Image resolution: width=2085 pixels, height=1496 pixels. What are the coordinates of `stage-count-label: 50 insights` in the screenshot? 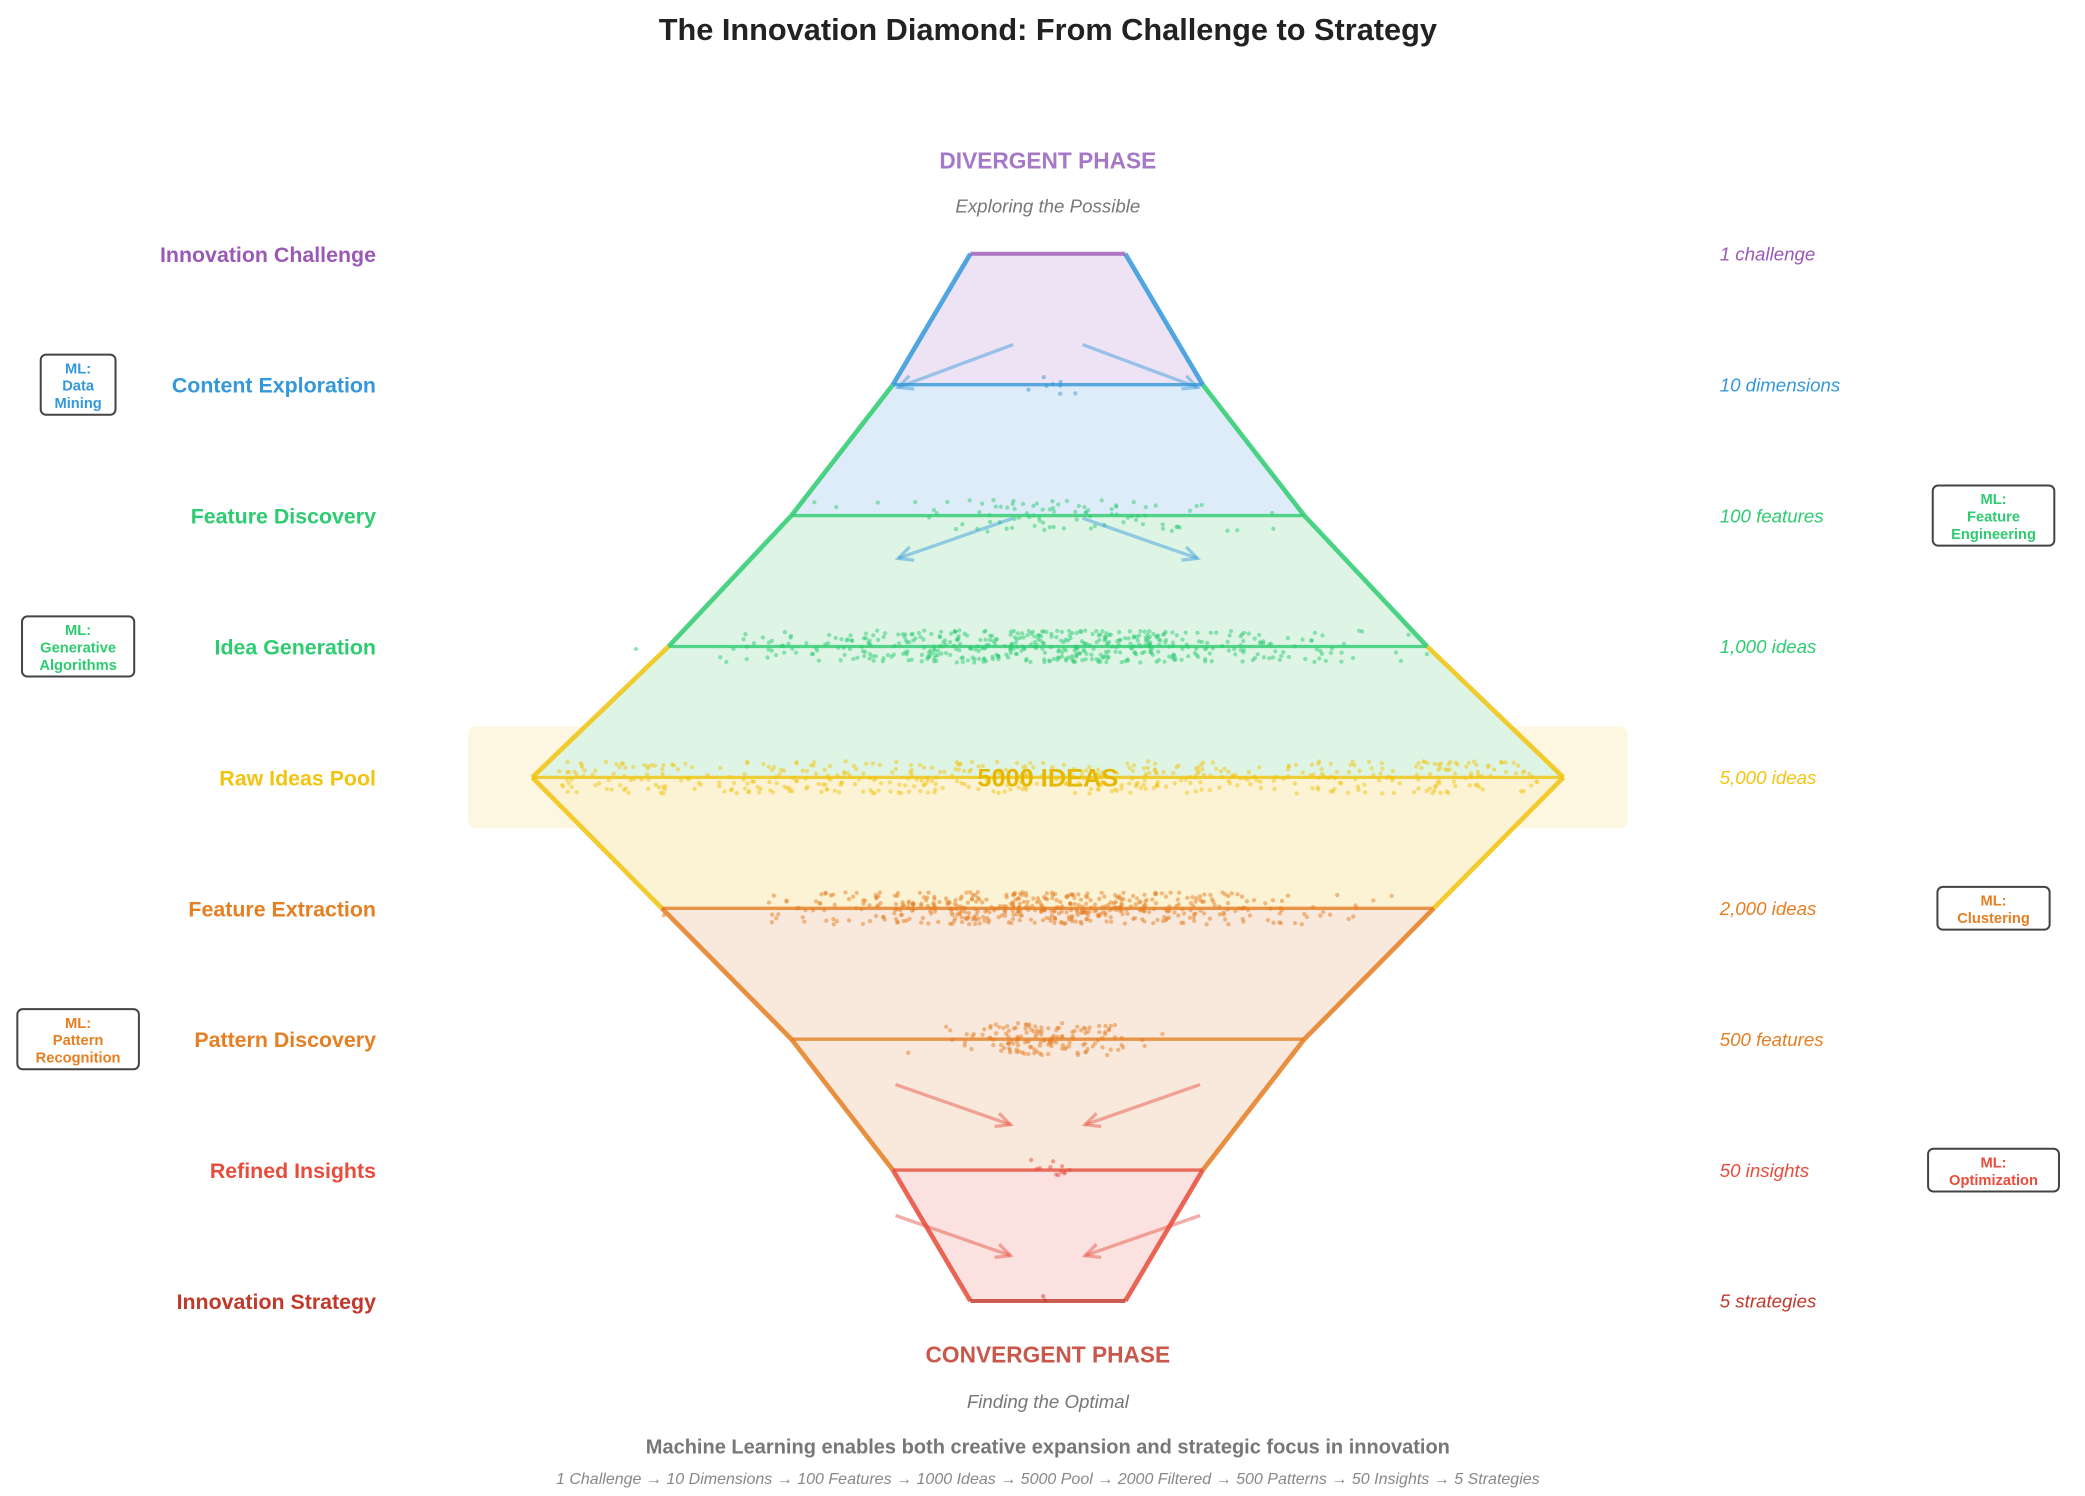 It's located at (1764, 1170).